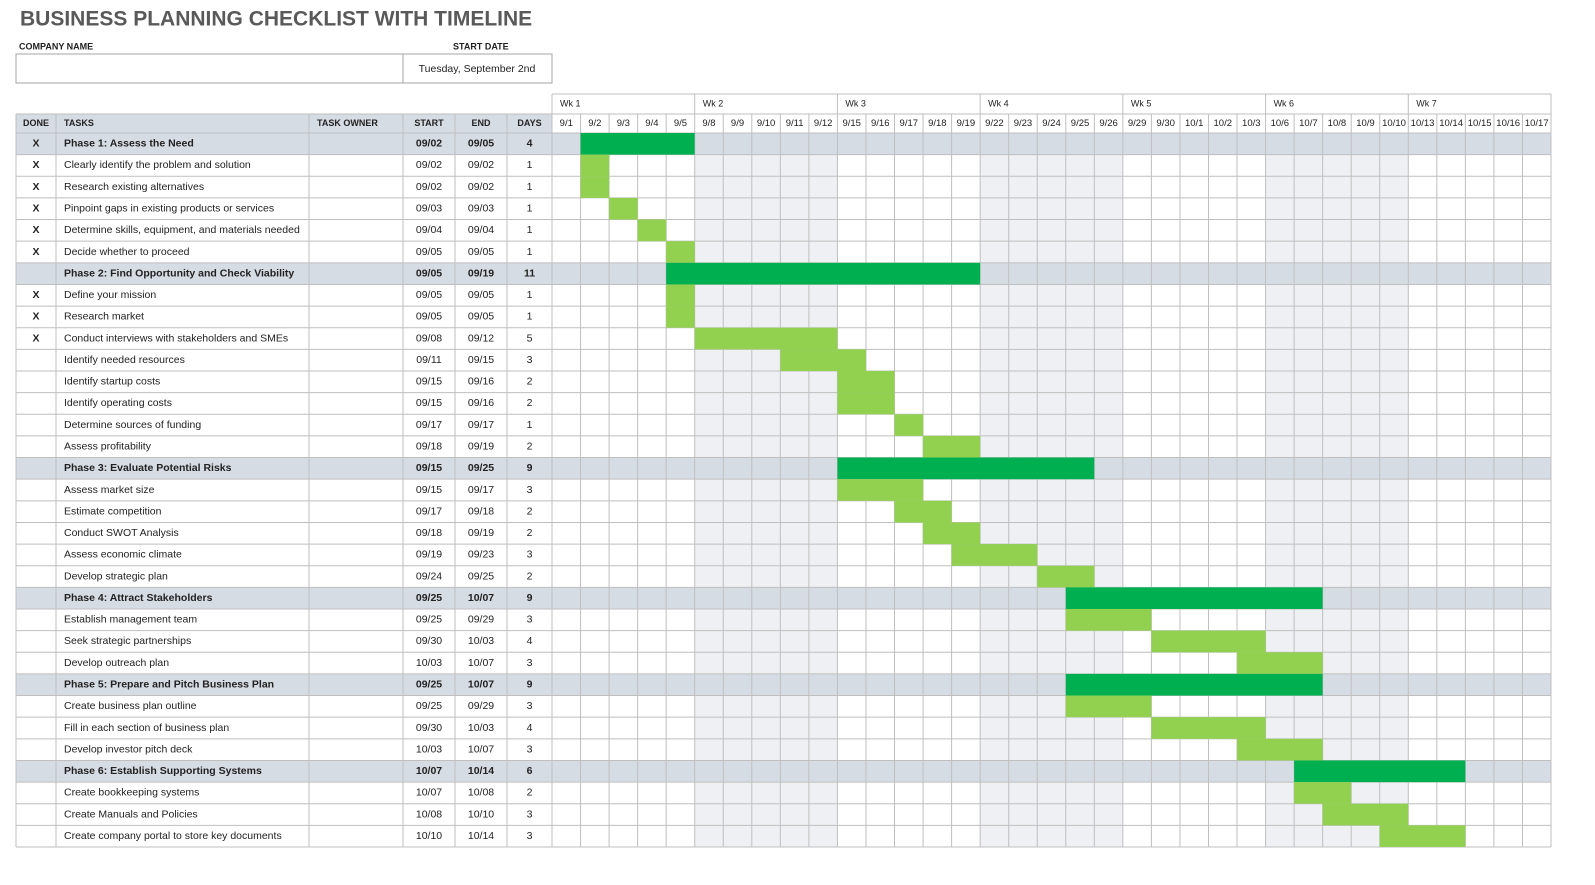 This screenshot has height=885, width=1595. I want to click on cell-end: 09/17, so click(481, 490).